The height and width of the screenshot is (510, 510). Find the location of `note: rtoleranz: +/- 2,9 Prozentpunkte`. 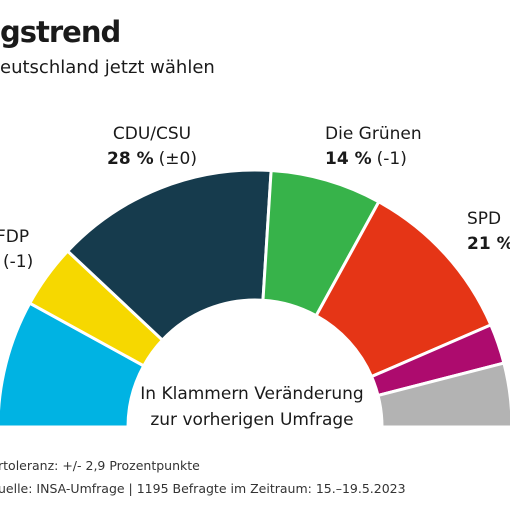

note: rtoleranz: +/- 2,9 Prozentpunkte is located at coordinates (100, 465).